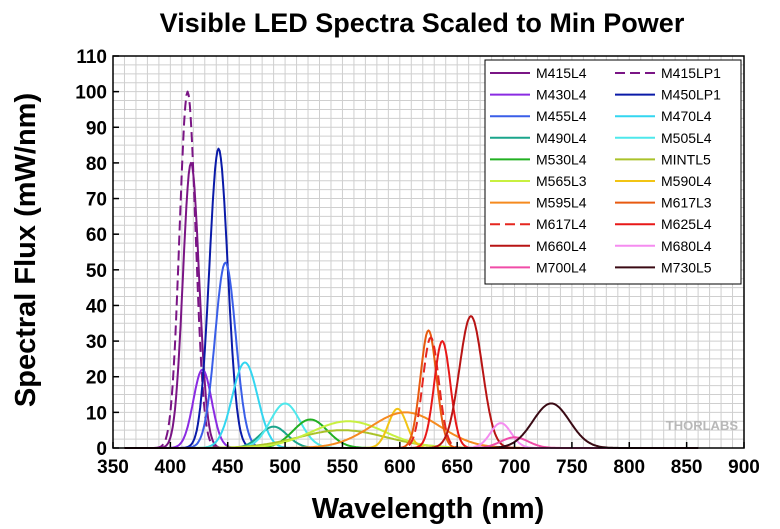 The width and height of the screenshot is (780, 529). What do you see at coordinates (686, 203) in the screenshot?
I see `legend-label-m617l3: M617L3` at bounding box center [686, 203].